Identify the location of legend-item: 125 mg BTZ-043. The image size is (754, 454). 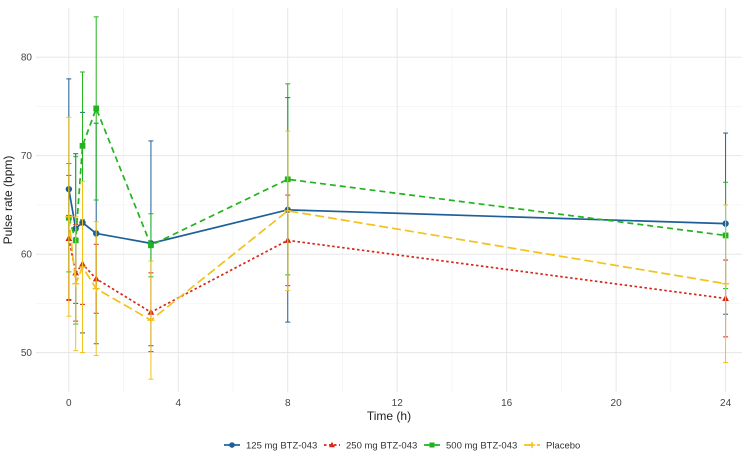
(270, 446).